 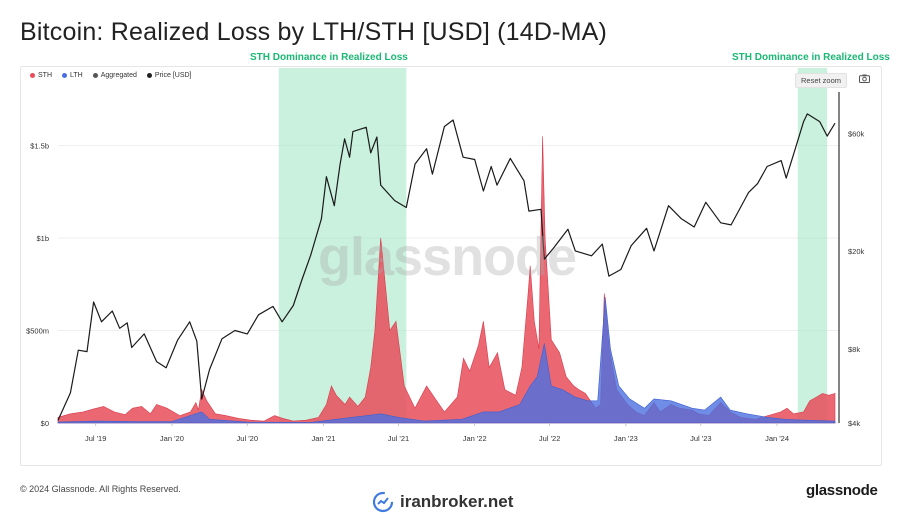 I want to click on legend-label-lth: LTH, so click(x=76, y=75).